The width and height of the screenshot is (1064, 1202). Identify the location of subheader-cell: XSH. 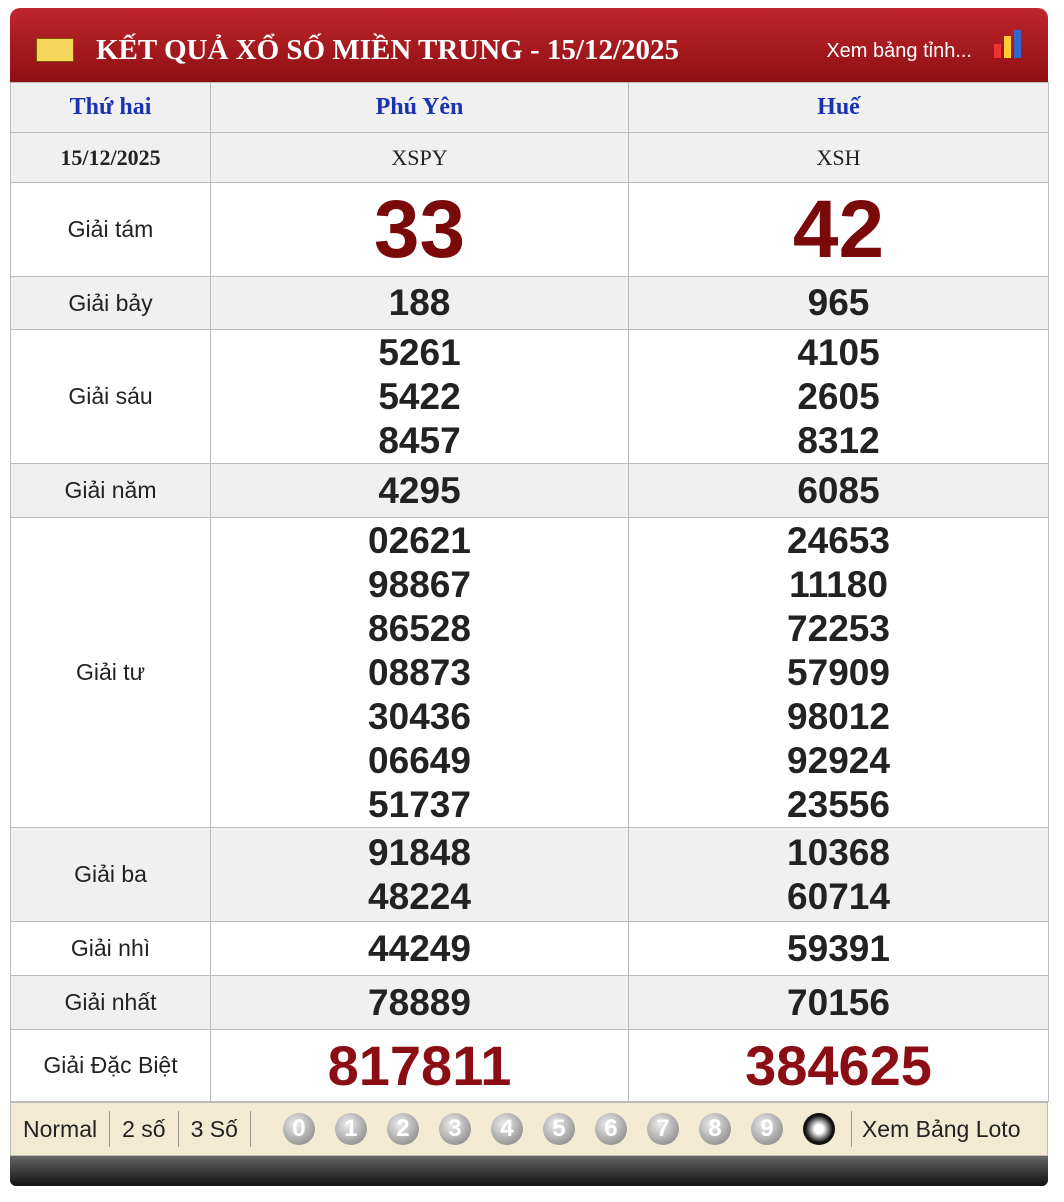
(838, 157).